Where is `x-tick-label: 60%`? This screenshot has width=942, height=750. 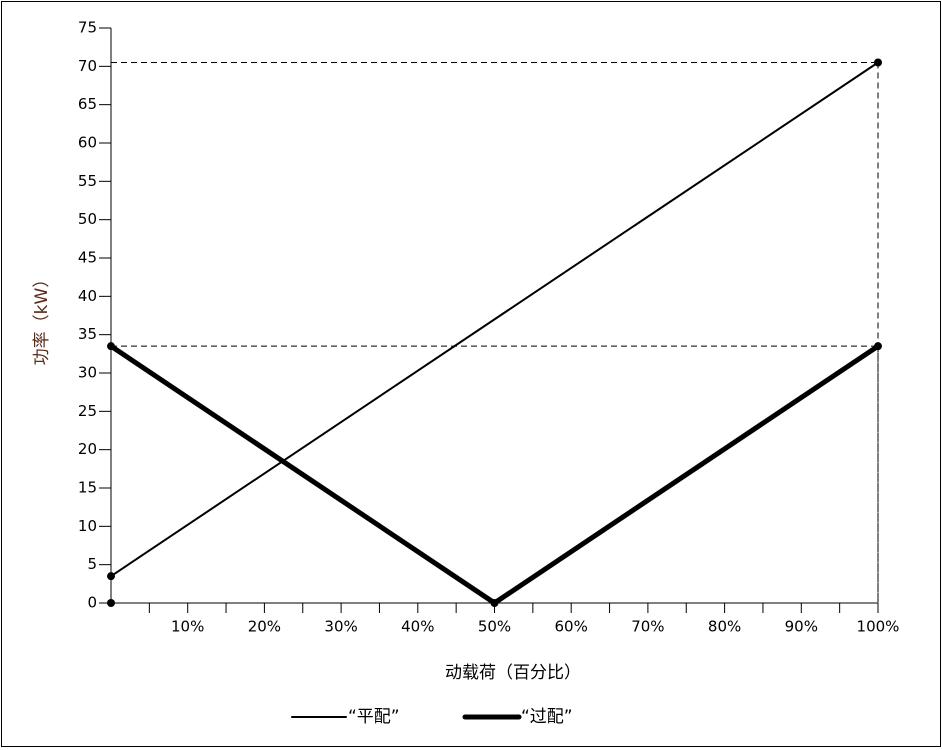 x-tick-label: 60% is located at coordinates (571, 627).